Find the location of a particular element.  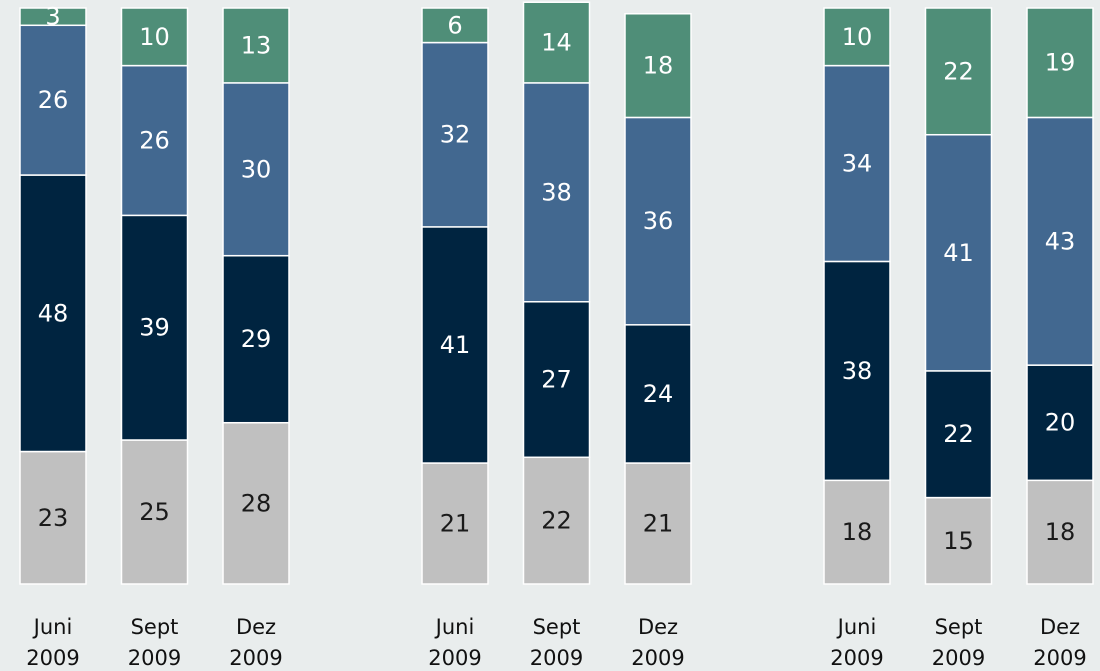

value-label: 39 is located at coordinates (154, 328).